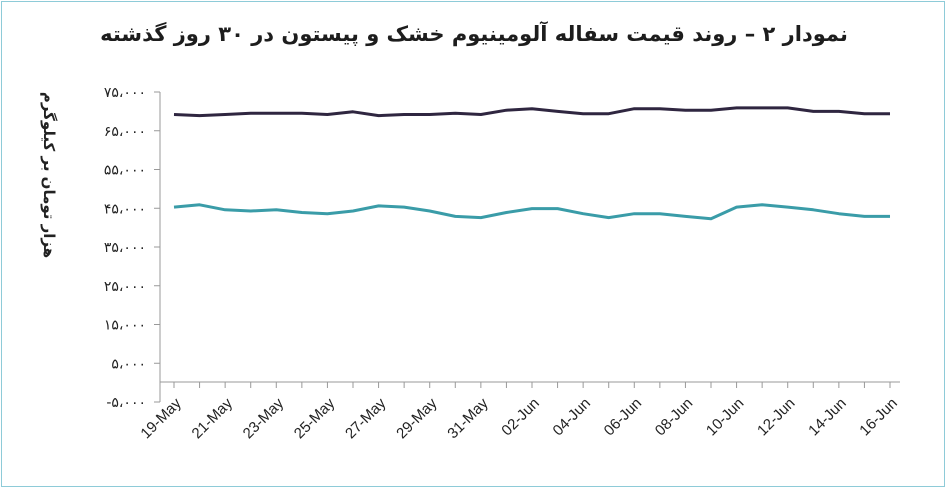 The height and width of the screenshot is (490, 948). Describe the element at coordinates (315, 418) in the screenshot. I see `x-tick-label: 25-May` at that location.